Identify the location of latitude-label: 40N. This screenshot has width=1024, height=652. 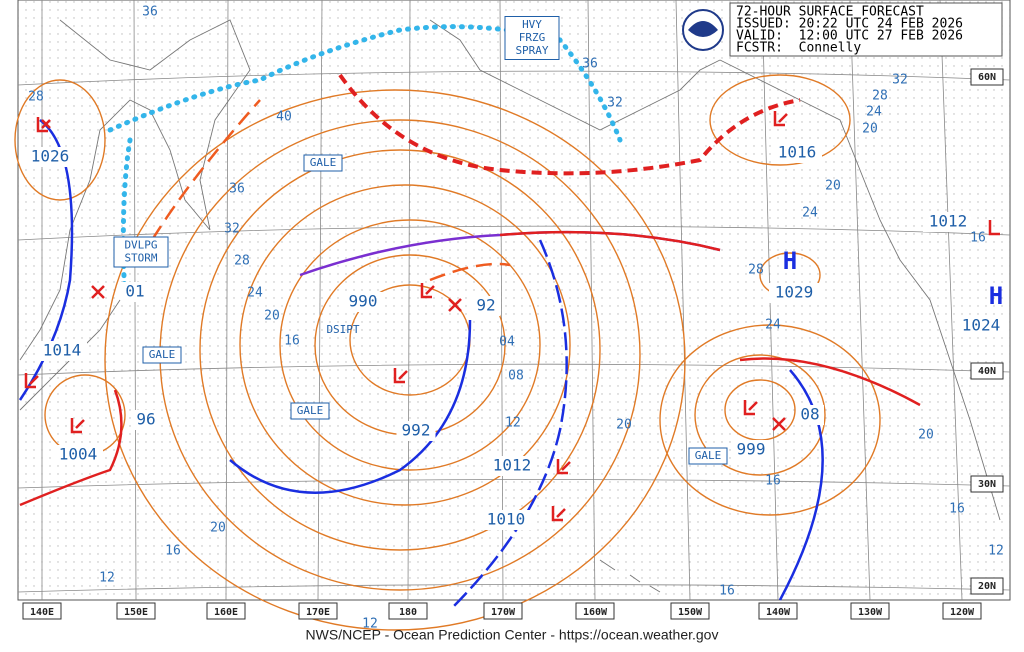
(987, 371).